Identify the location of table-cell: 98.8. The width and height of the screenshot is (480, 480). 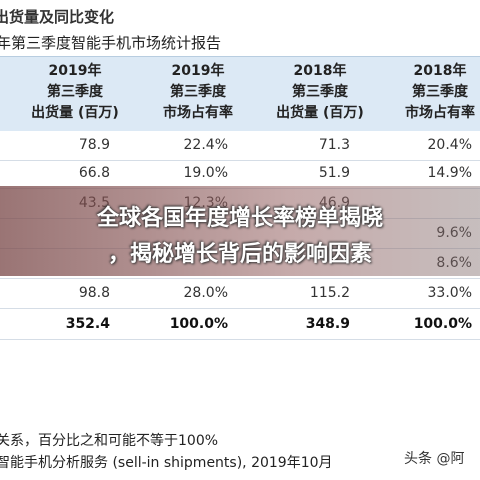
(94, 293).